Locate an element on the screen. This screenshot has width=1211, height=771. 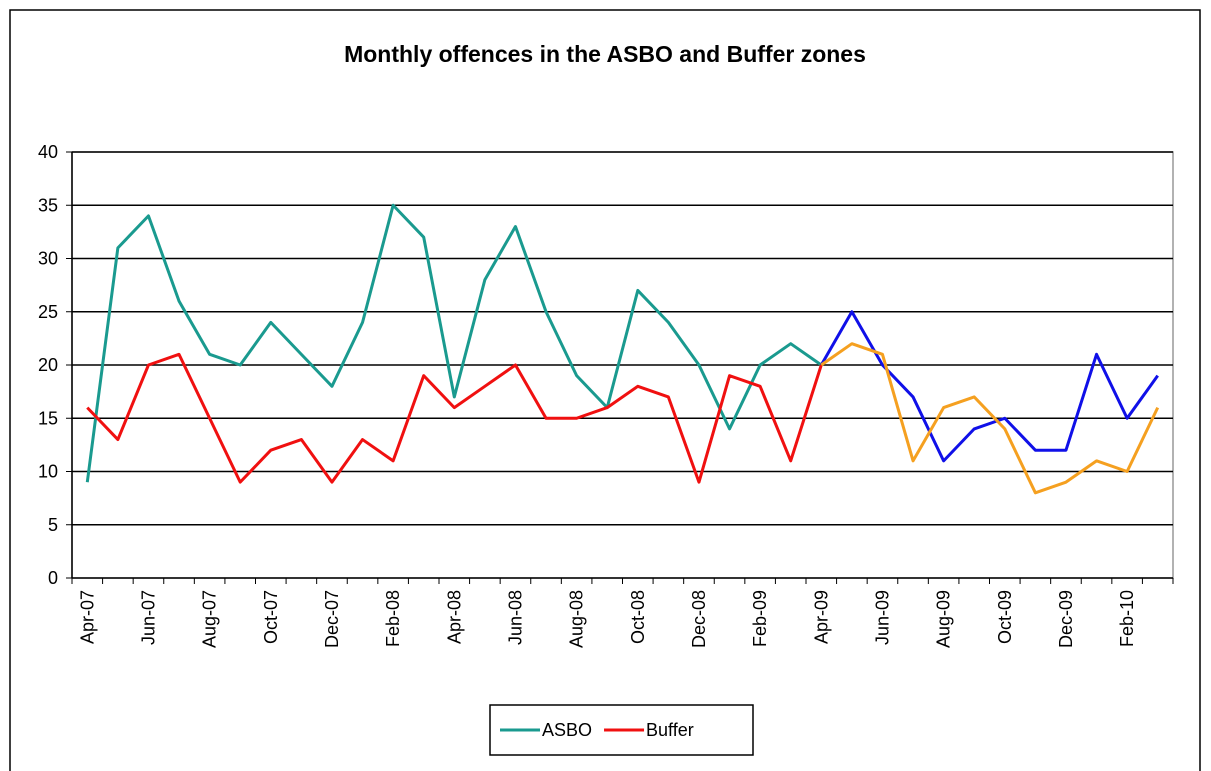
x-tick-label: Aug-07 is located at coordinates (210, 619).